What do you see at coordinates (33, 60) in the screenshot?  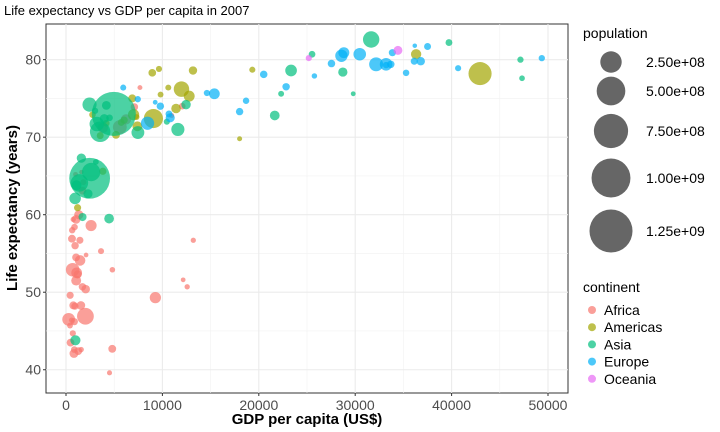 I see `y-tick-label: 80` at bounding box center [33, 60].